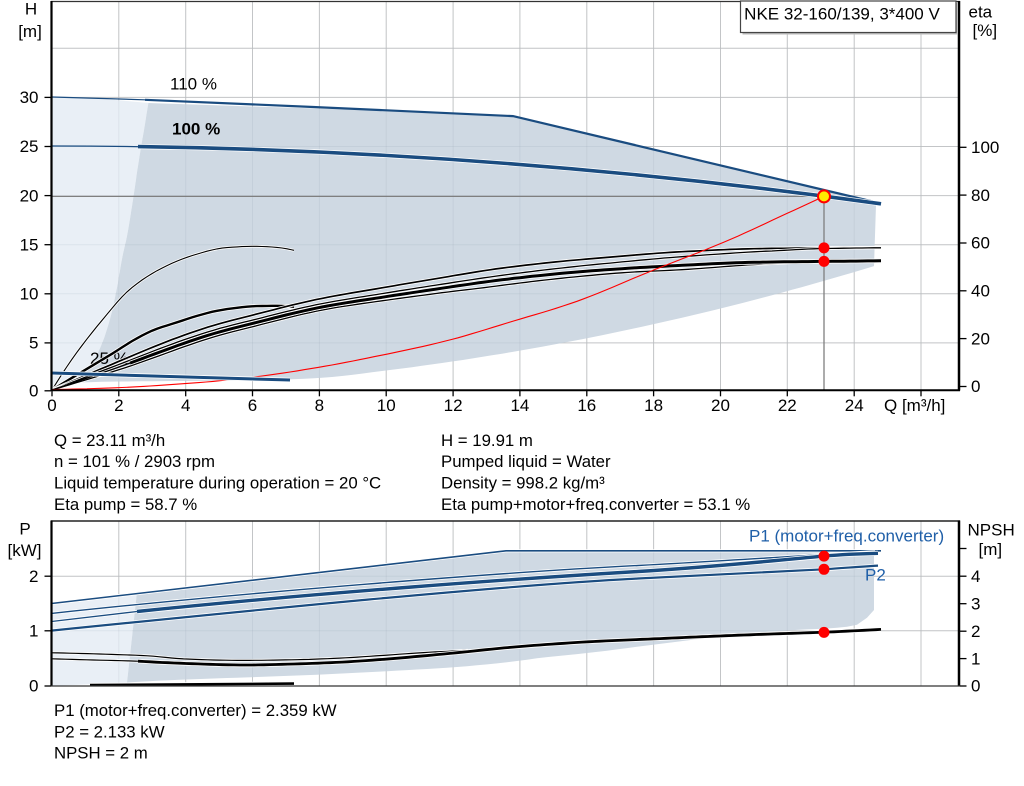  I want to click on svg-text: 40, so click(980, 291).